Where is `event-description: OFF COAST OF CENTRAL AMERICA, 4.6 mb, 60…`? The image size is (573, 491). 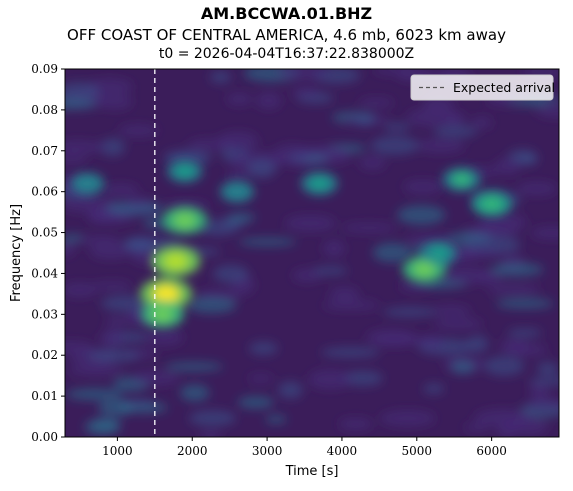 event-description: OFF COAST OF CENTRAL AMERICA, 4.6 mb, 60… is located at coordinates (286, 35).